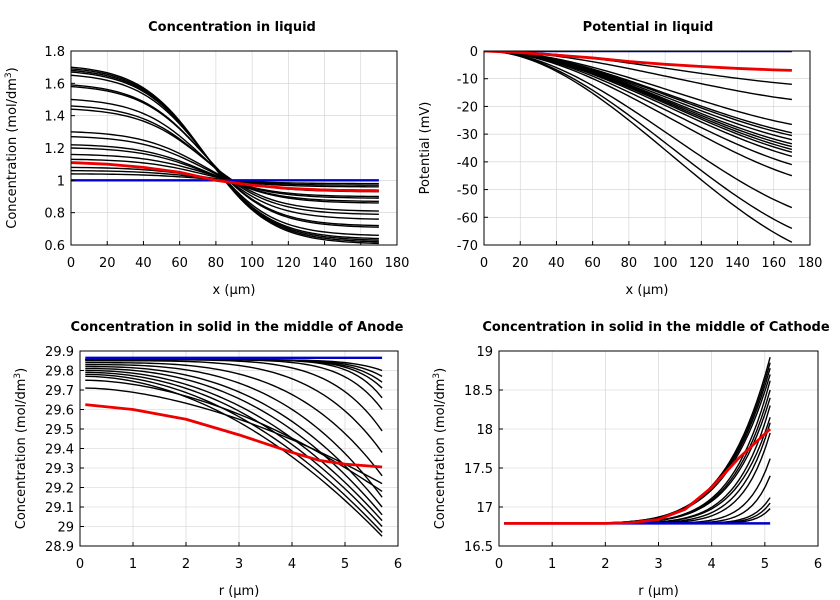 The height and width of the screenshot is (600, 840). I want to click on plot-frame, so click(647, 148).